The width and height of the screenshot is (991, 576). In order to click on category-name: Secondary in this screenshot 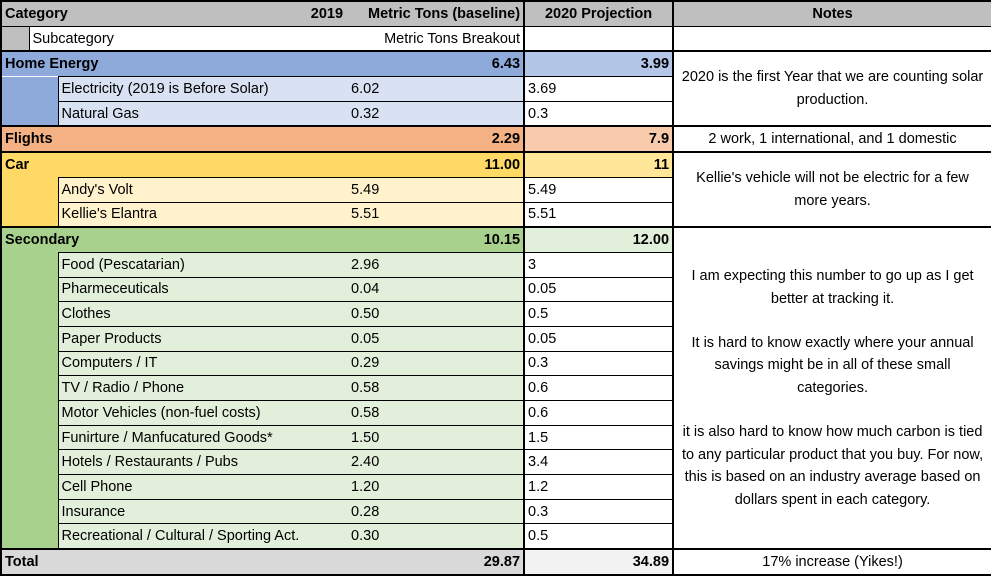, I will do `click(42, 240)`.